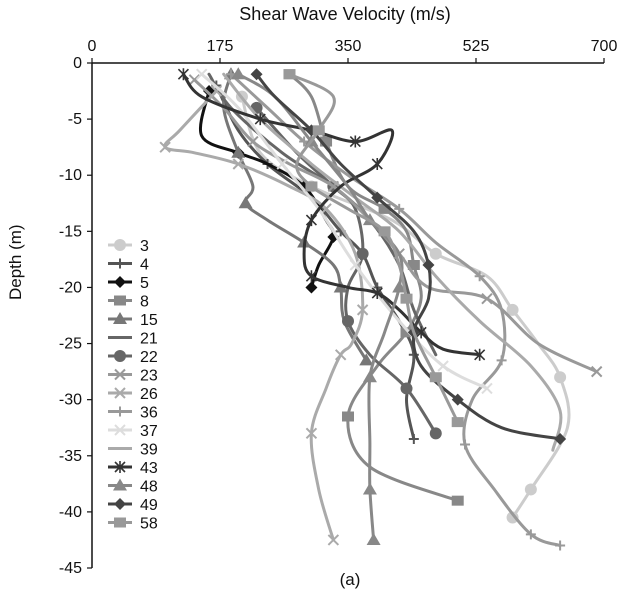  Describe the element at coordinates (128, 302) in the screenshot. I see `legend-item-8: 8` at that location.